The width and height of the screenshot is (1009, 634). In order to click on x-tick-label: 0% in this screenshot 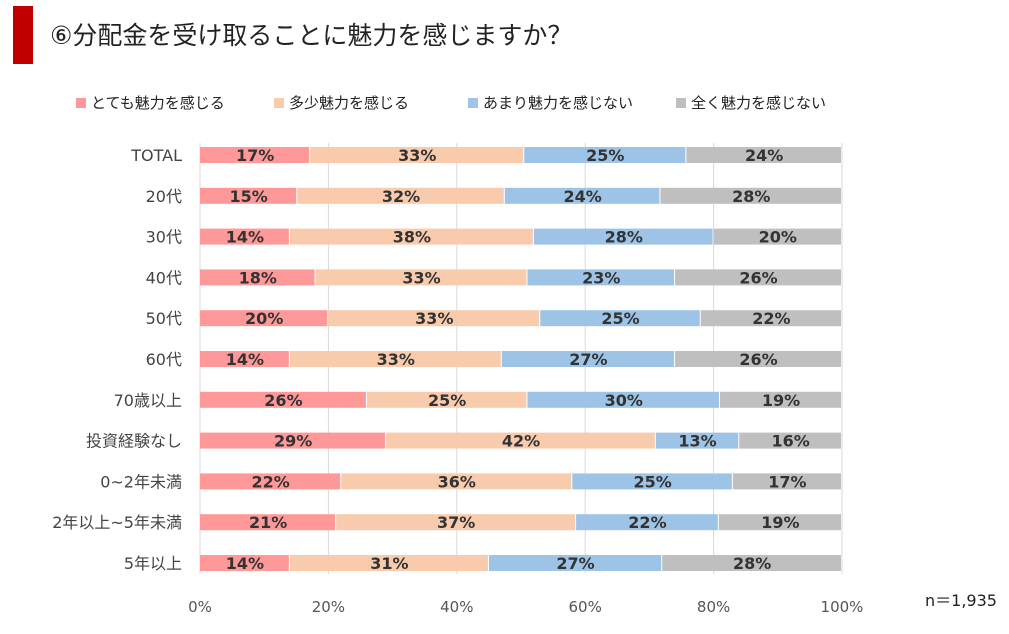, I will do `click(200, 607)`.